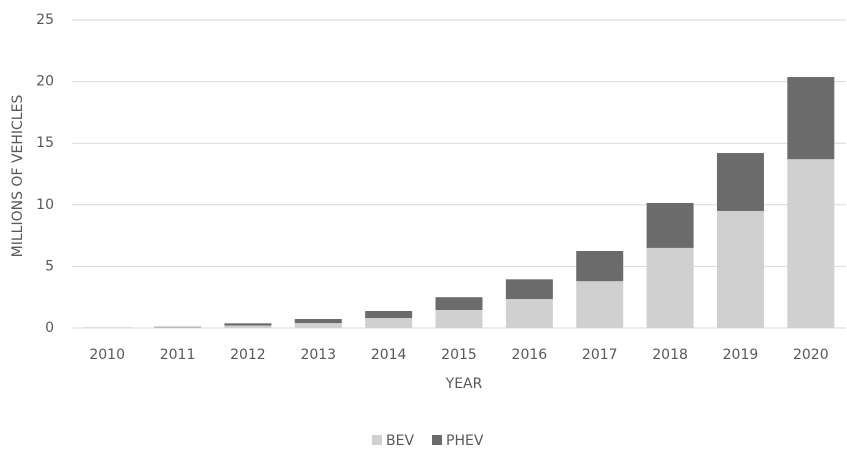 This screenshot has height=450, width=847. I want to click on x-tick-label: 2019, so click(741, 355).